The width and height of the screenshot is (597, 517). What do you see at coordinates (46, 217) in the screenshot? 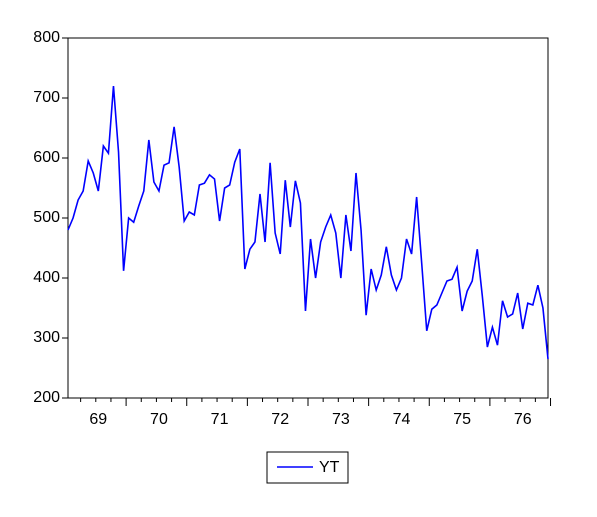
I see `y-tick-label: 500` at bounding box center [46, 217].